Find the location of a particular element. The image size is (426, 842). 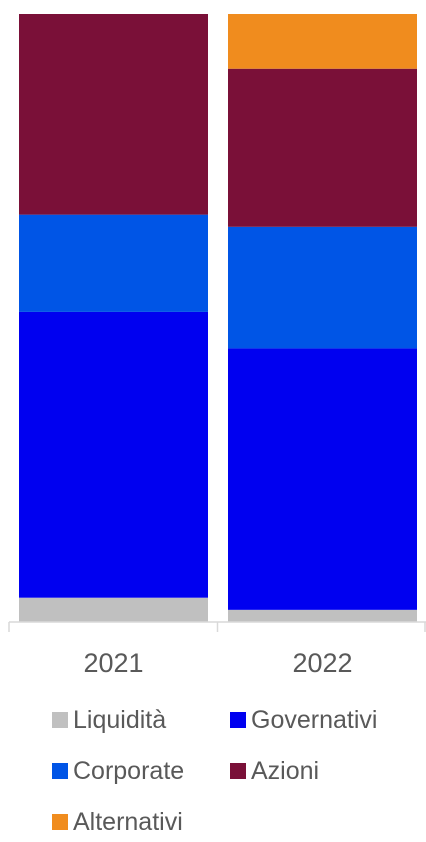

legend-label: Azioni is located at coordinates (285, 770).